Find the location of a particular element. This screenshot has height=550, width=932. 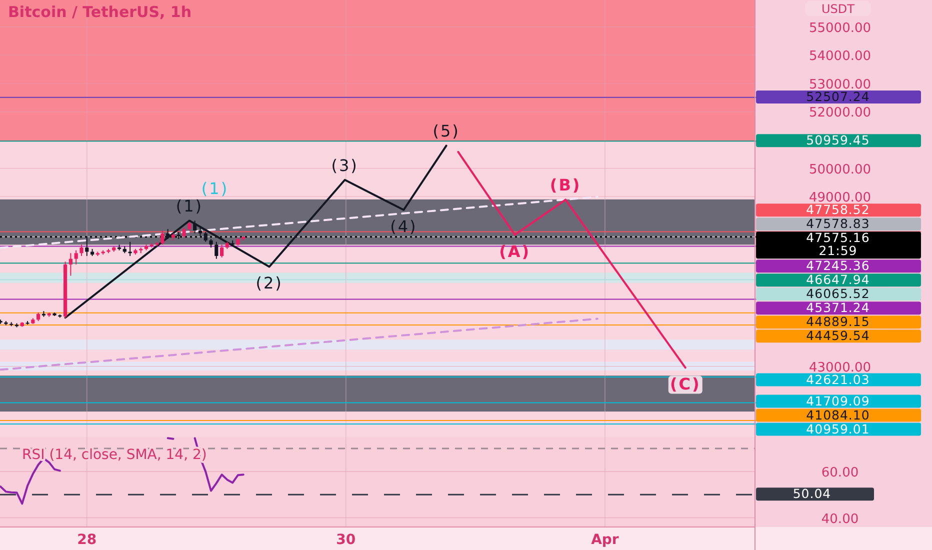

y-tick-label: 54000.00 is located at coordinates (840, 56).